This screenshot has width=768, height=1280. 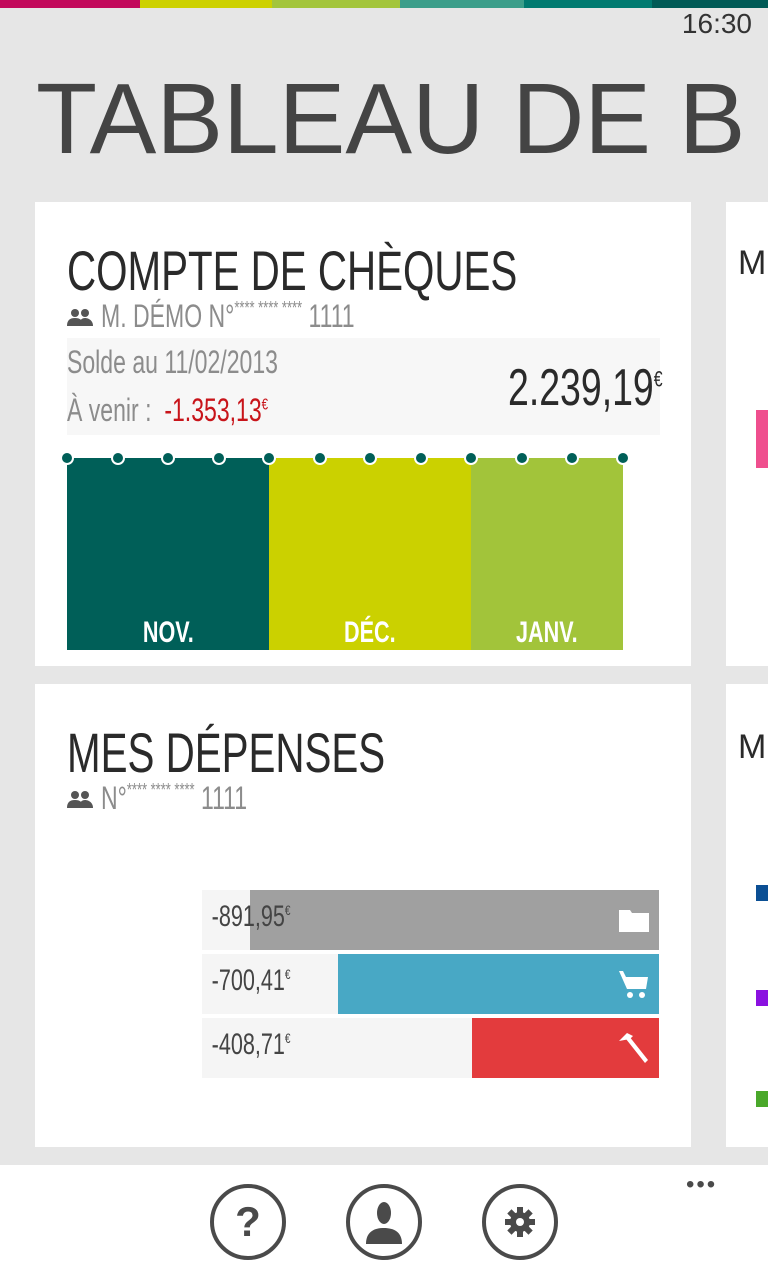 I want to click on expenses-account: N°**** **** **** 1111, so click(x=185, y=798).